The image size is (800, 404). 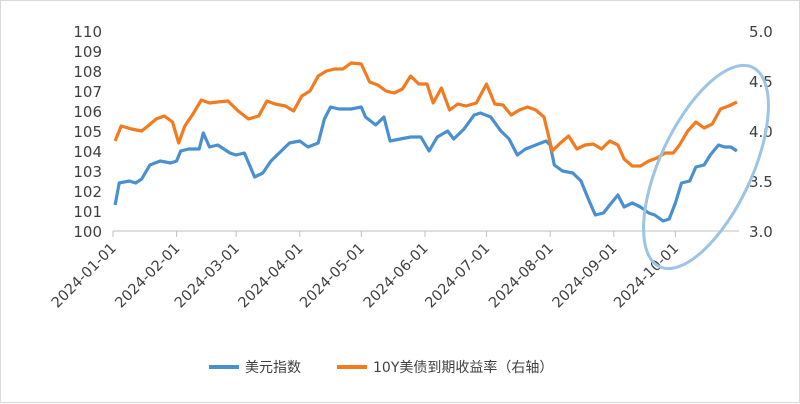 I want to click on left-tick-label: 100, so click(x=87, y=232).